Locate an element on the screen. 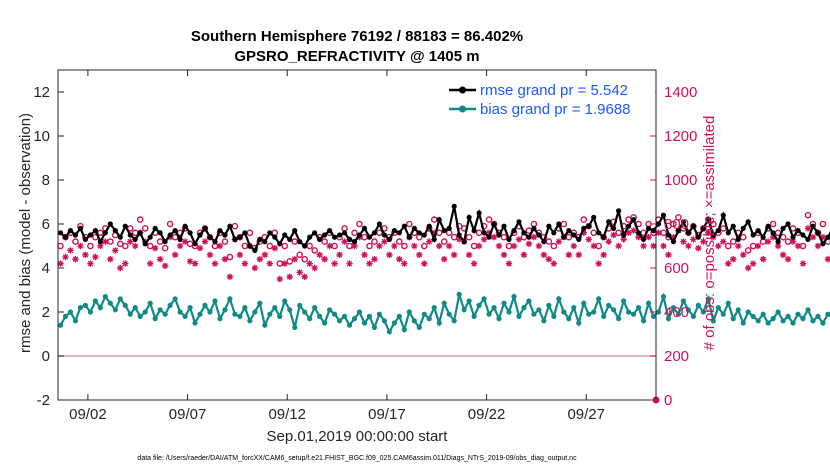 The height and width of the screenshot is (470, 830). y2-tick-label: 1200 is located at coordinates (680, 136).